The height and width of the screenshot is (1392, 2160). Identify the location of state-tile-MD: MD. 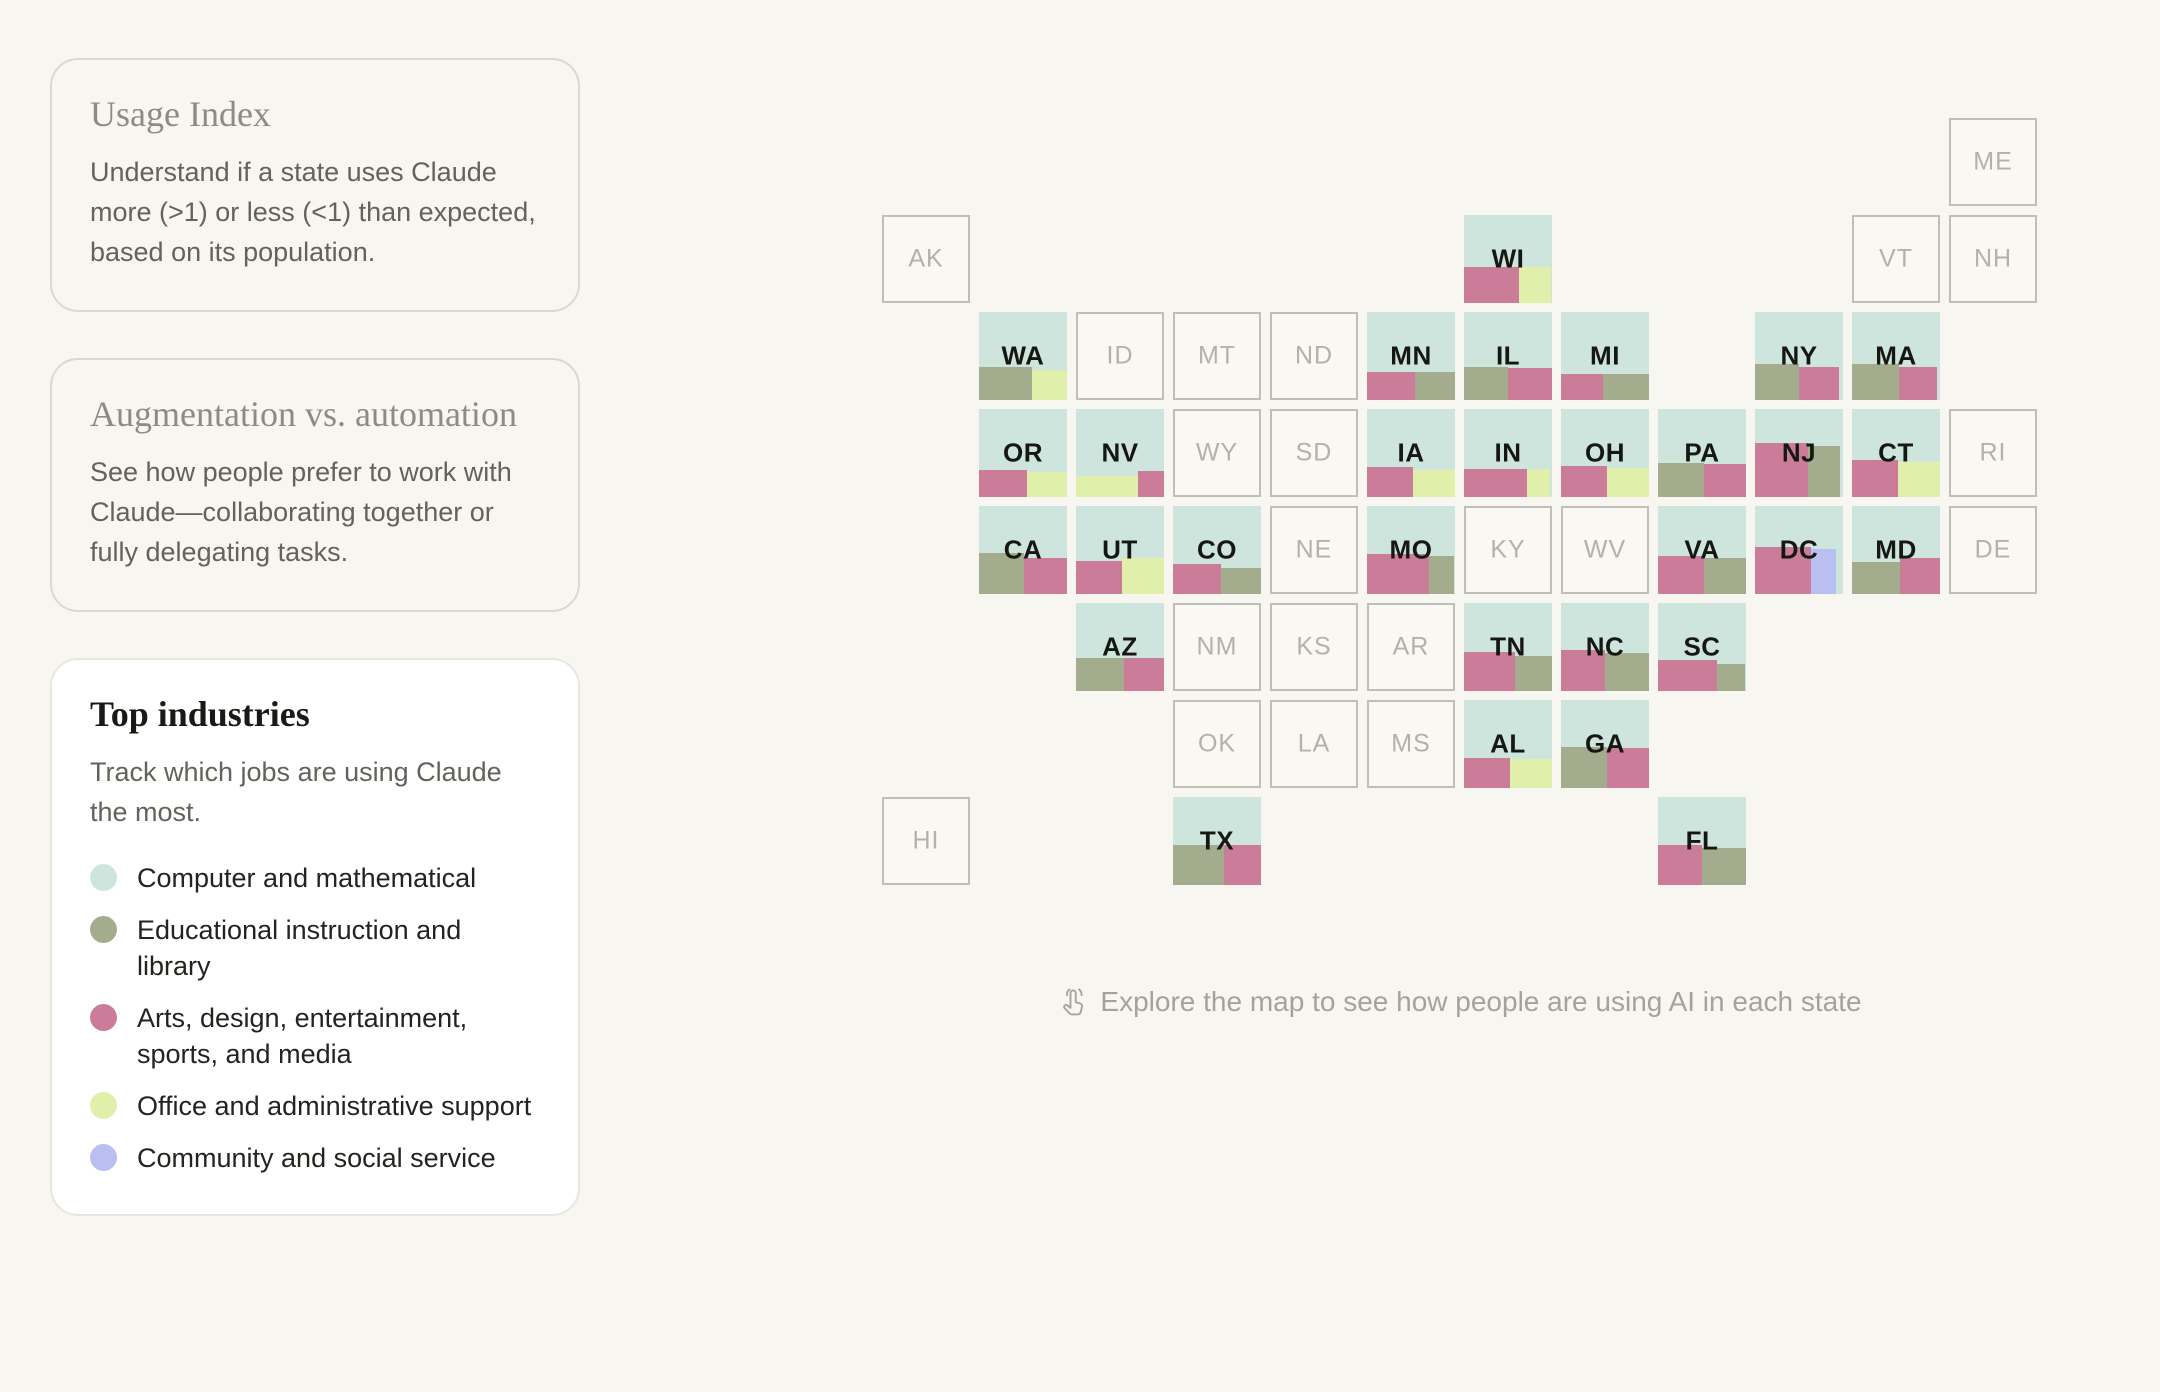
(1896, 550).